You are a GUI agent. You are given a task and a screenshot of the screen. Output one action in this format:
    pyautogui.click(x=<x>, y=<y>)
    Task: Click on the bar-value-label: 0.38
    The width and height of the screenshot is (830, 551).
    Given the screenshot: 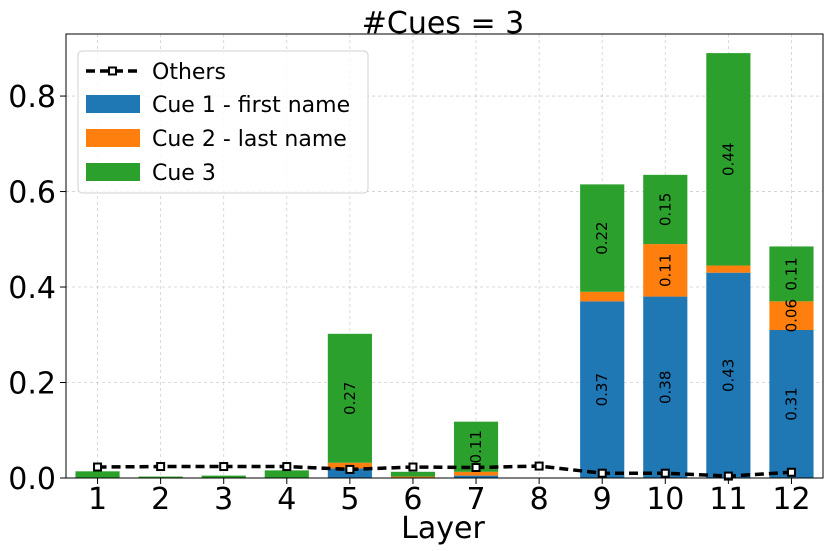 What is the action you would take?
    pyautogui.click(x=665, y=387)
    